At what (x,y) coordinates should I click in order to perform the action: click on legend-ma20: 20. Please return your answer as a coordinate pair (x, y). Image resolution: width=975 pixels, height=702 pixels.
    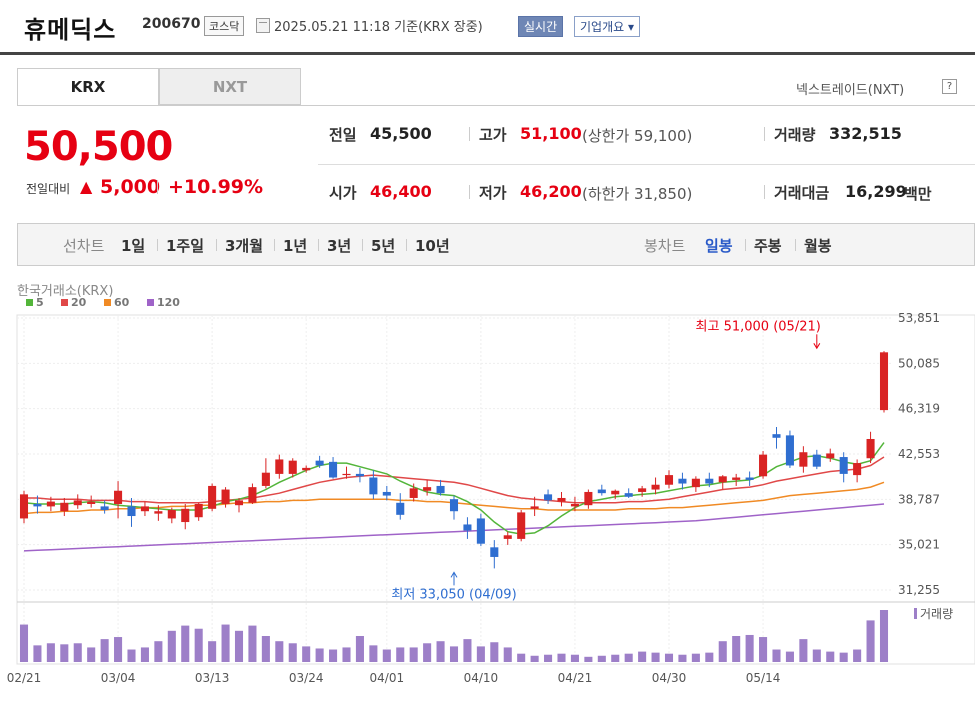
    Looking at the image, I should click on (73, 302).